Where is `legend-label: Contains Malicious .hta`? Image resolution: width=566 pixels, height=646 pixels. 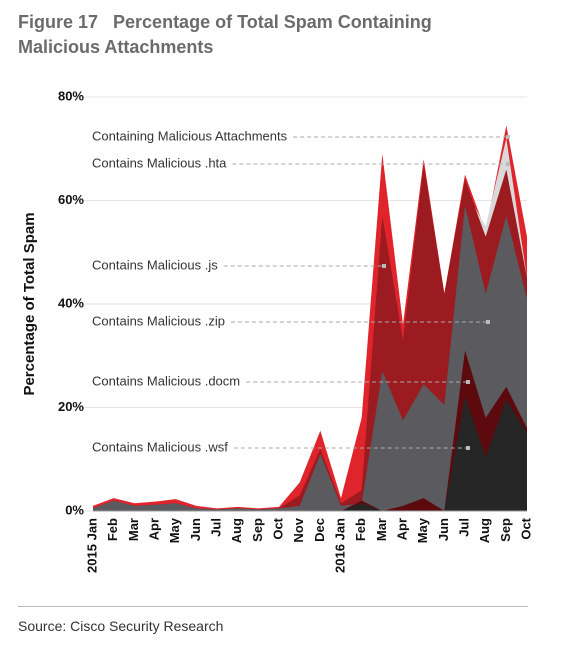 legend-label: Contains Malicious .hta is located at coordinates (159, 162).